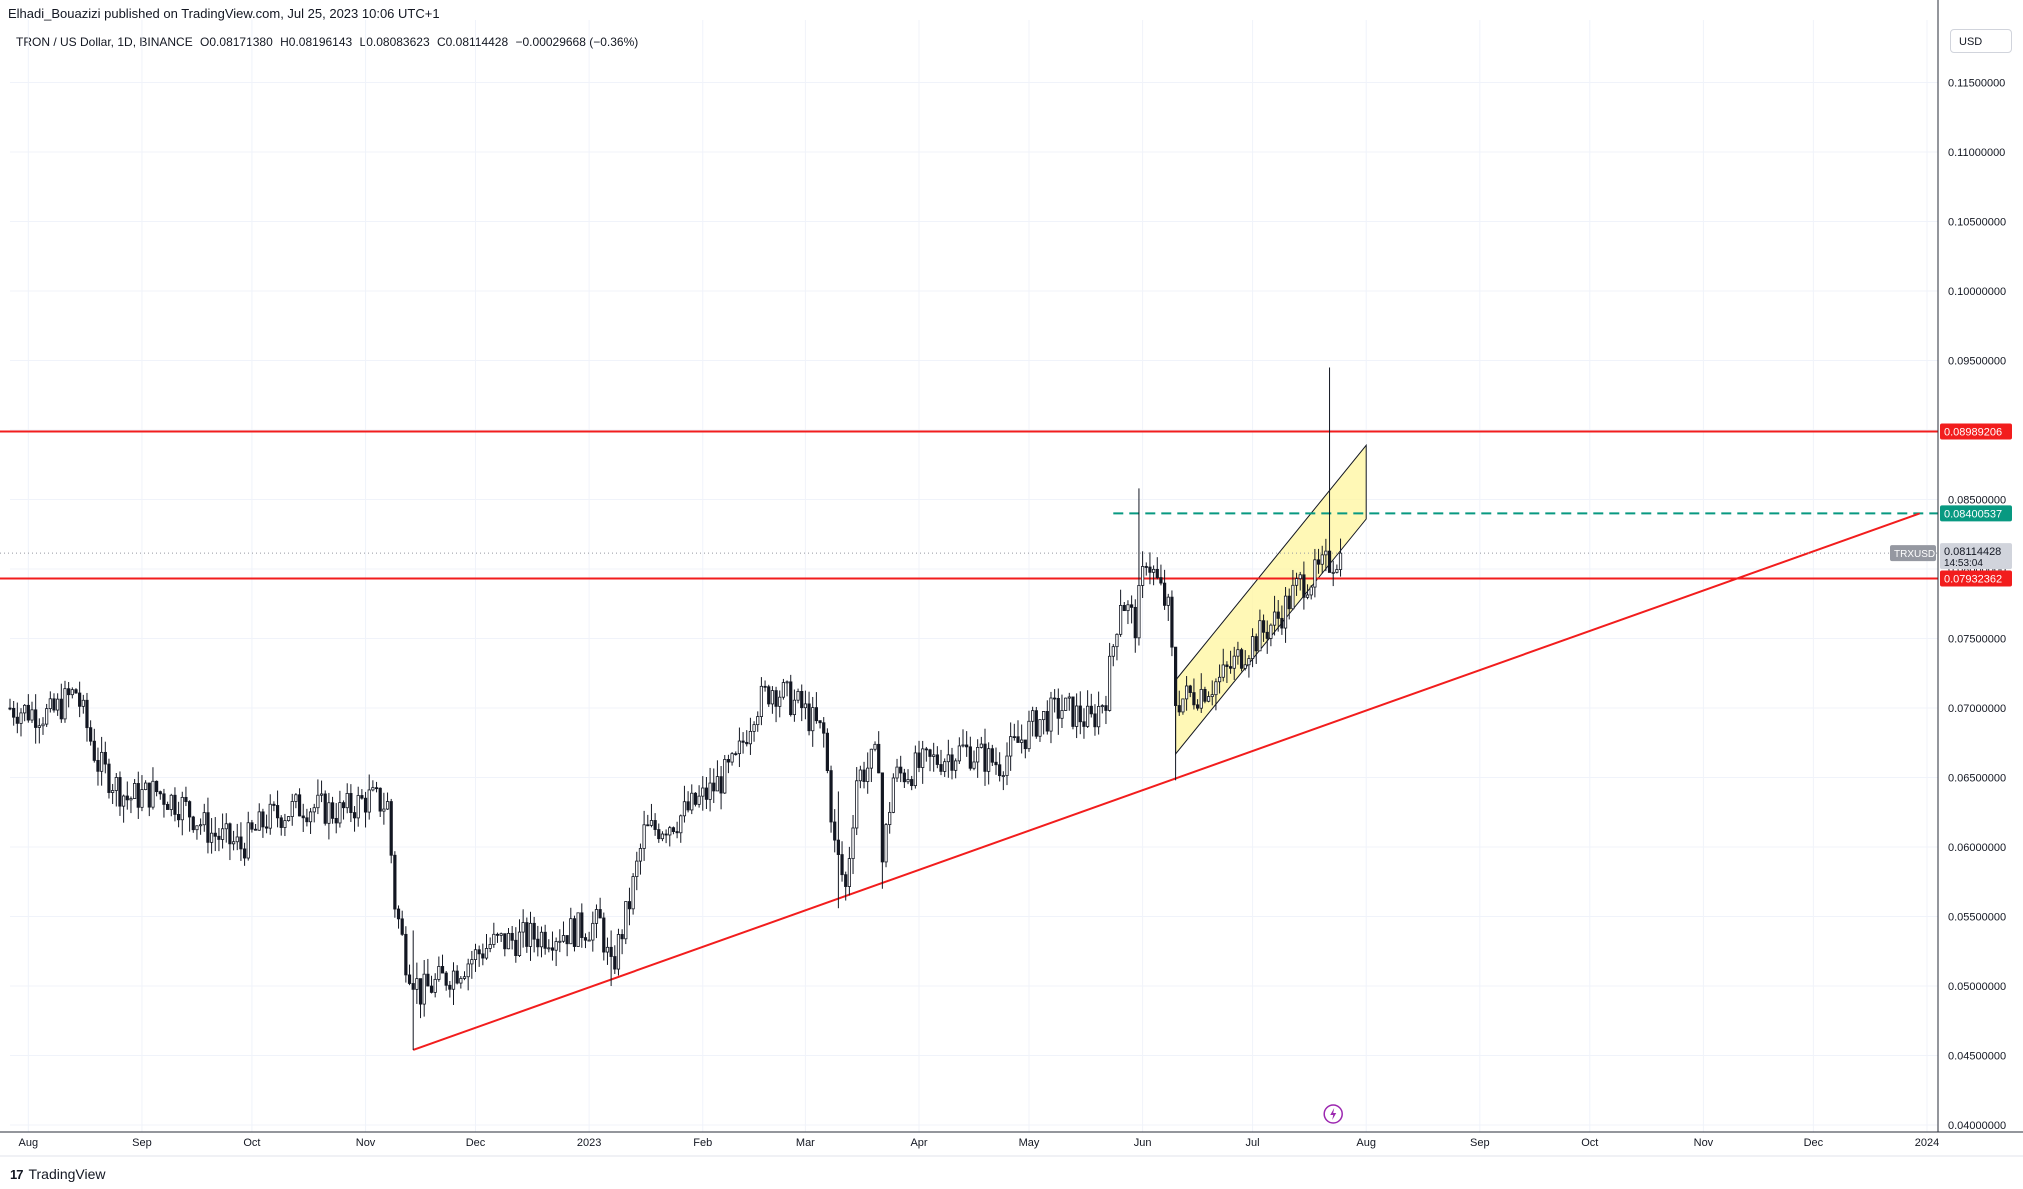 The height and width of the screenshot is (1189, 2023). I want to click on x-tick-label: Mar, so click(805, 1143).